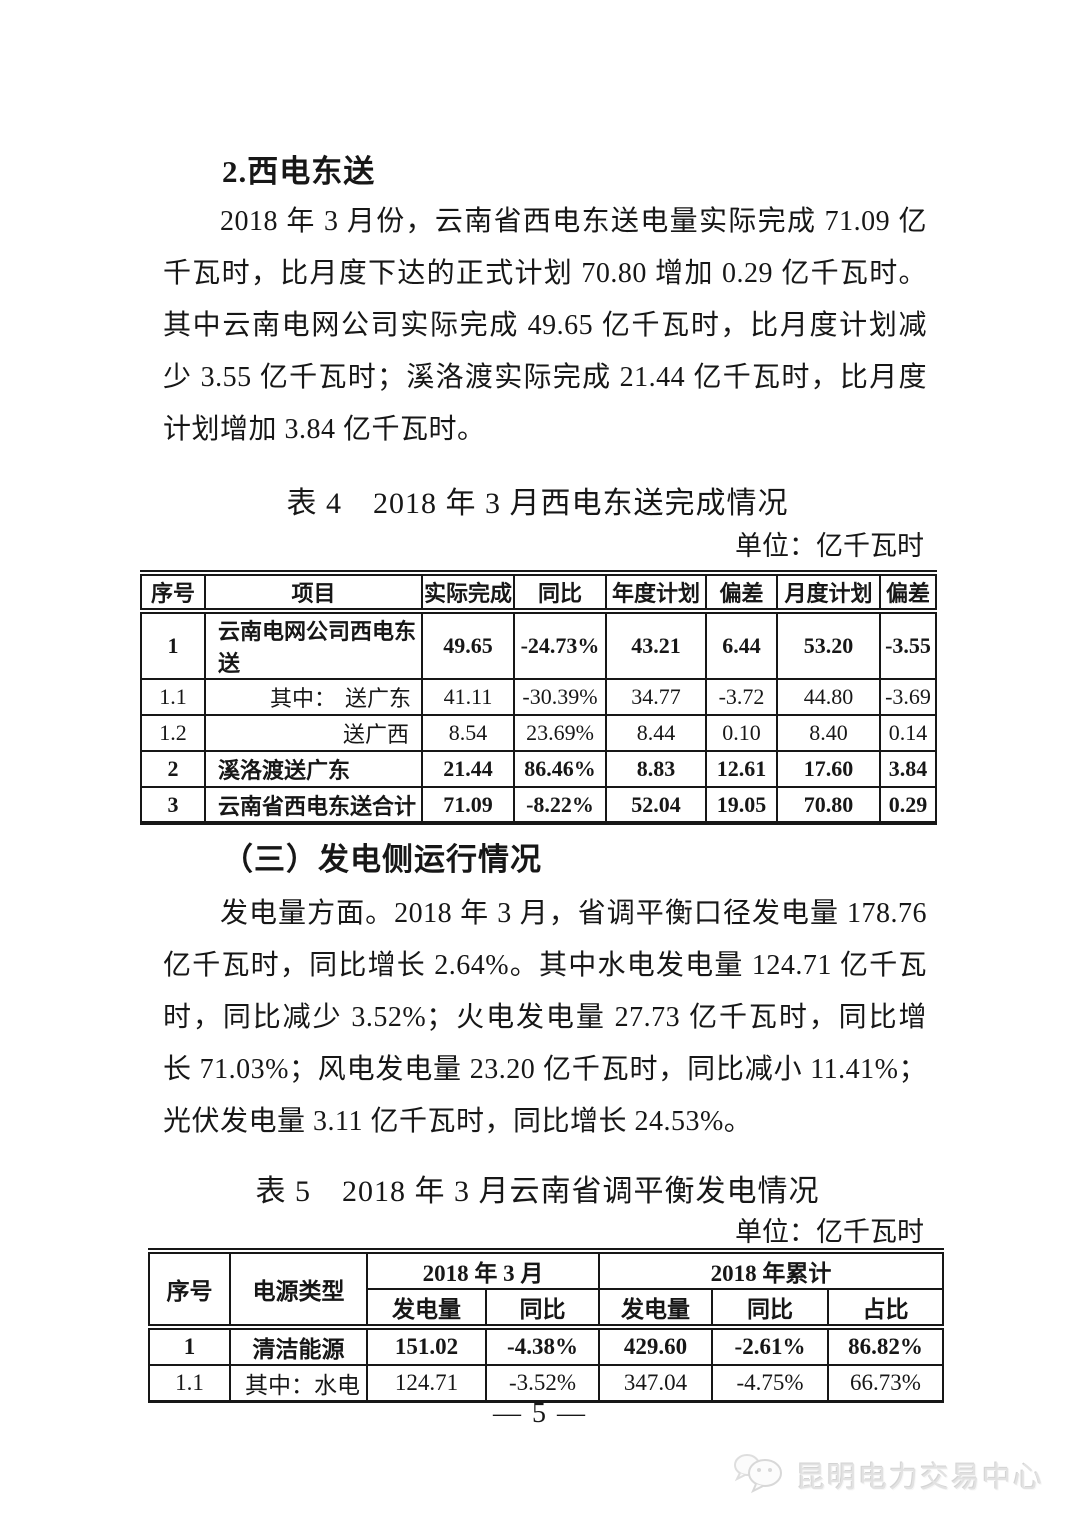  What do you see at coordinates (426, 1309) in the screenshot?
I see `table5-header-gen-month: 发电量` at bounding box center [426, 1309].